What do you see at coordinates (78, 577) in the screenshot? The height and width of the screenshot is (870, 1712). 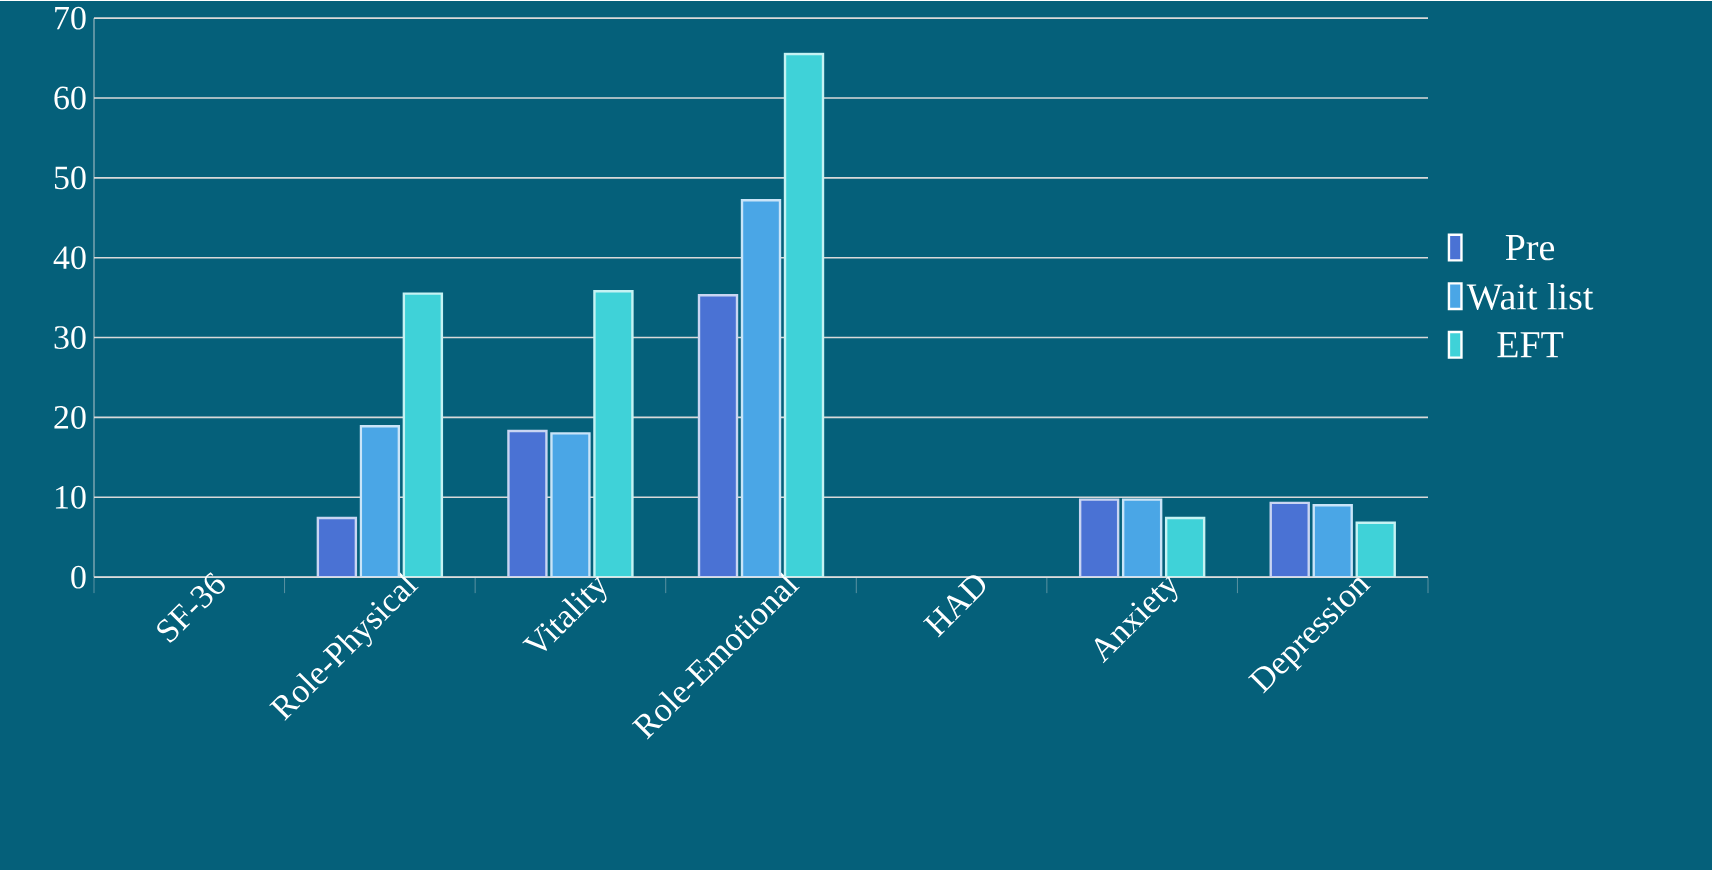 I see `y-tick-label: 0` at bounding box center [78, 577].